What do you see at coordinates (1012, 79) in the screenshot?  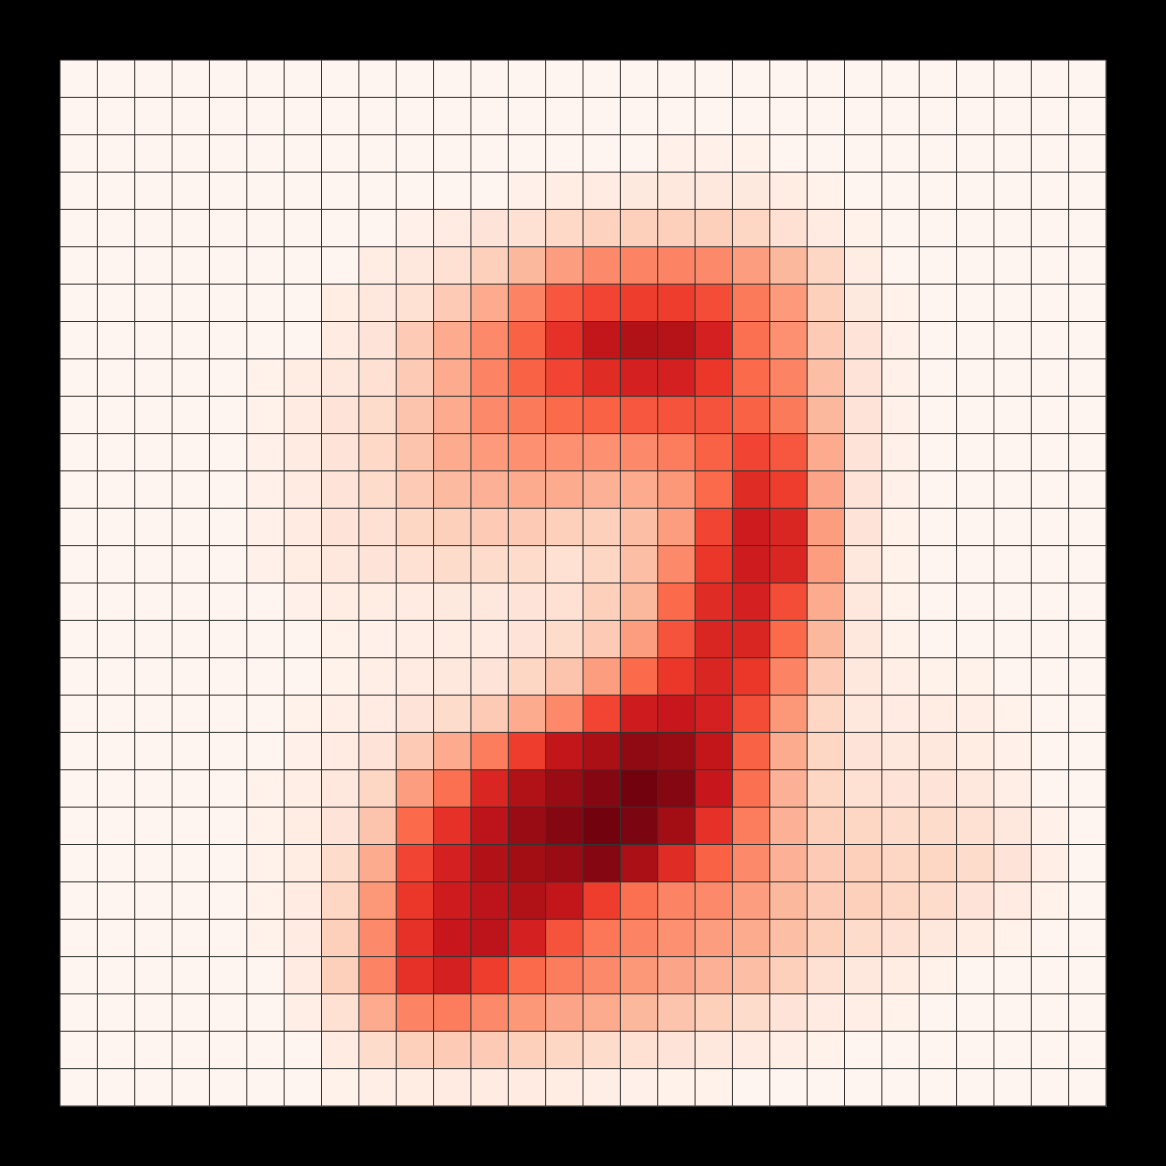 I see `heatmap-cell-r0-c25` at bounding box center [1012, 79].